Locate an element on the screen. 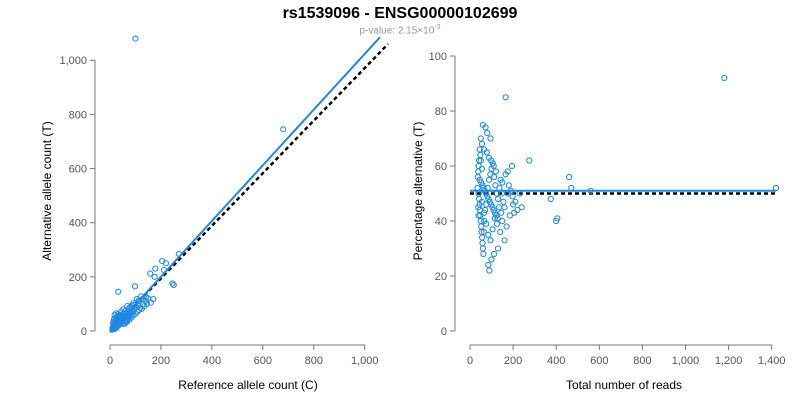  left-y-tick-label: 600 is located at coordinates (78, 170).